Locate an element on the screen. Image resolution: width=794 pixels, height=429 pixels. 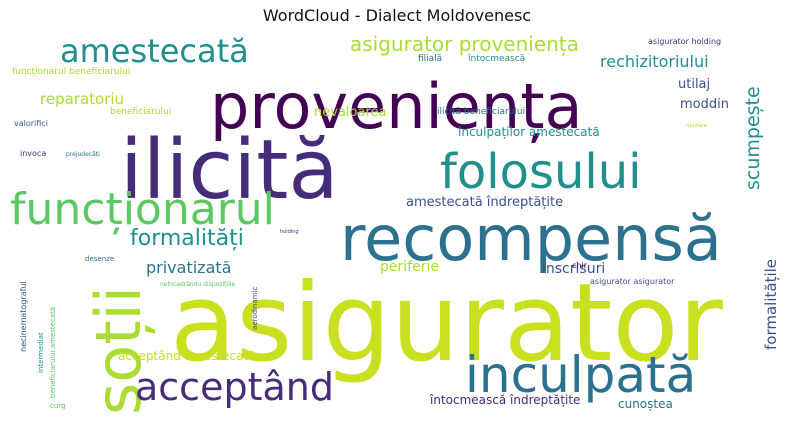
cloud-word: moddin is located at coordinates (704, 104).